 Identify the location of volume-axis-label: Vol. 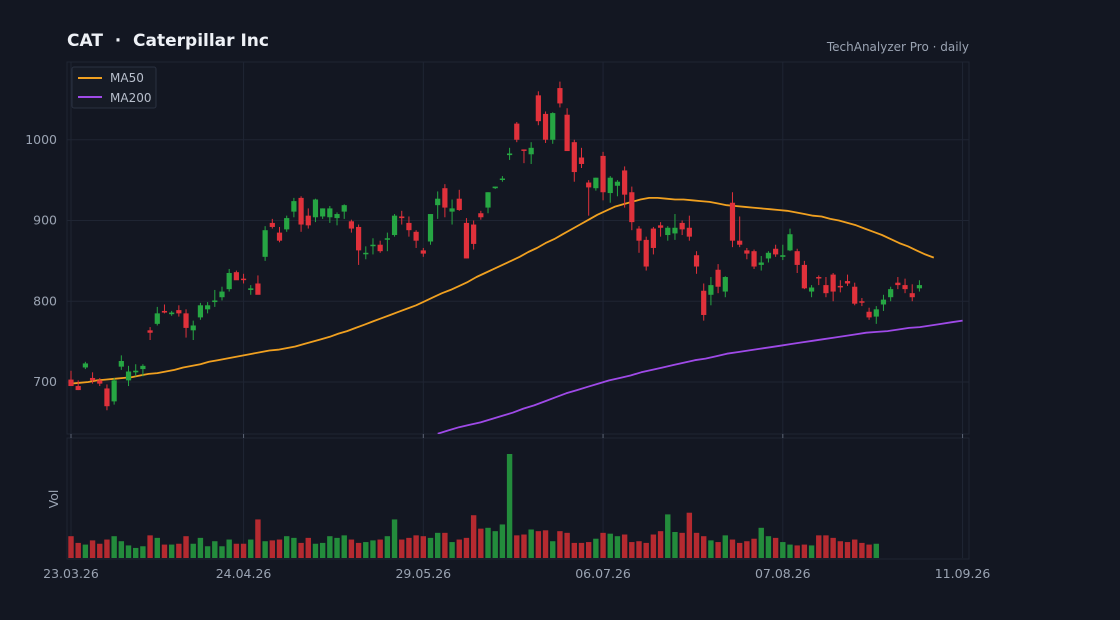
(53, 499).